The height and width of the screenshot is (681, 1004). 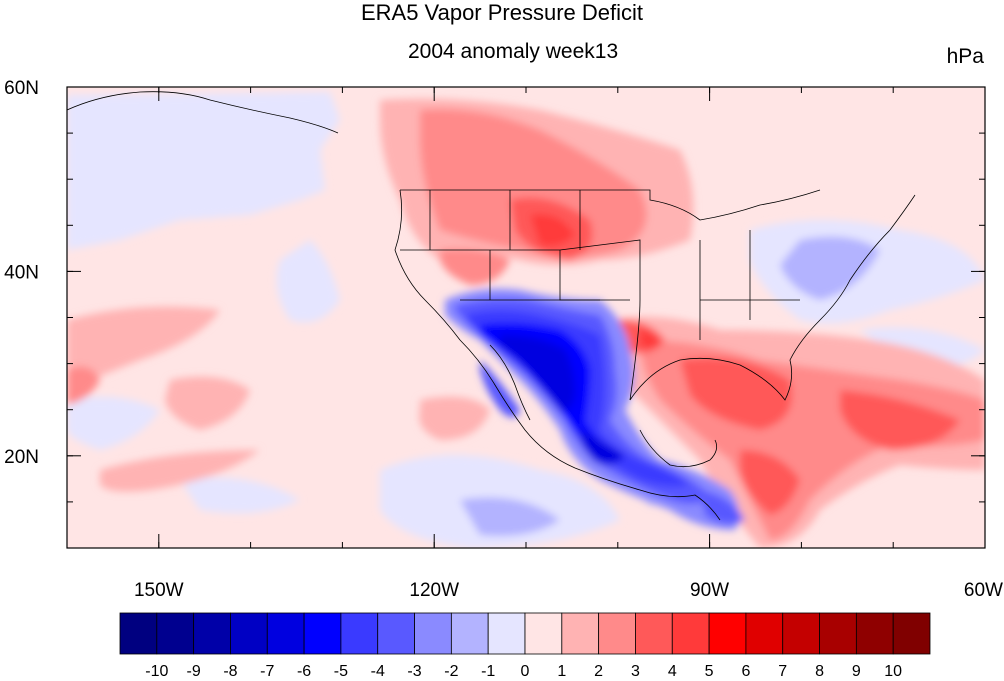 What do you see at coordinates (194, 671) in the screenshot?
I see `colorbar-label: -9` at bounding box center [194, 671].